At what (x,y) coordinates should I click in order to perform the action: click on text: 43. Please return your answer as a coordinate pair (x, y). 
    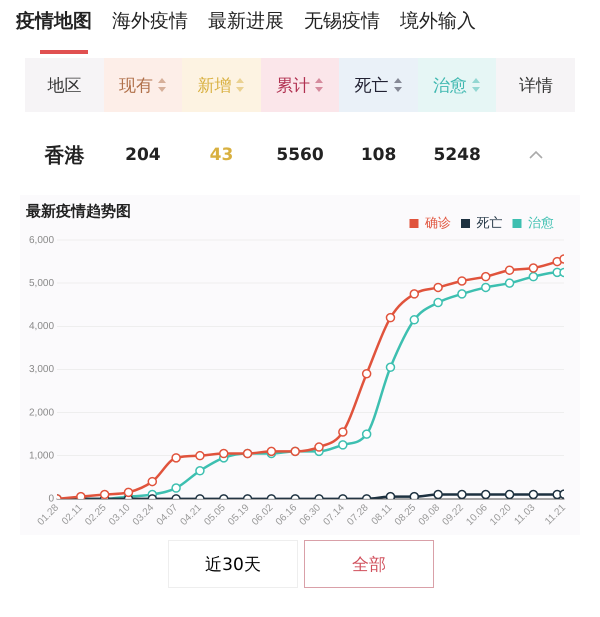
    Looking at the image, I should click on (221, 155).